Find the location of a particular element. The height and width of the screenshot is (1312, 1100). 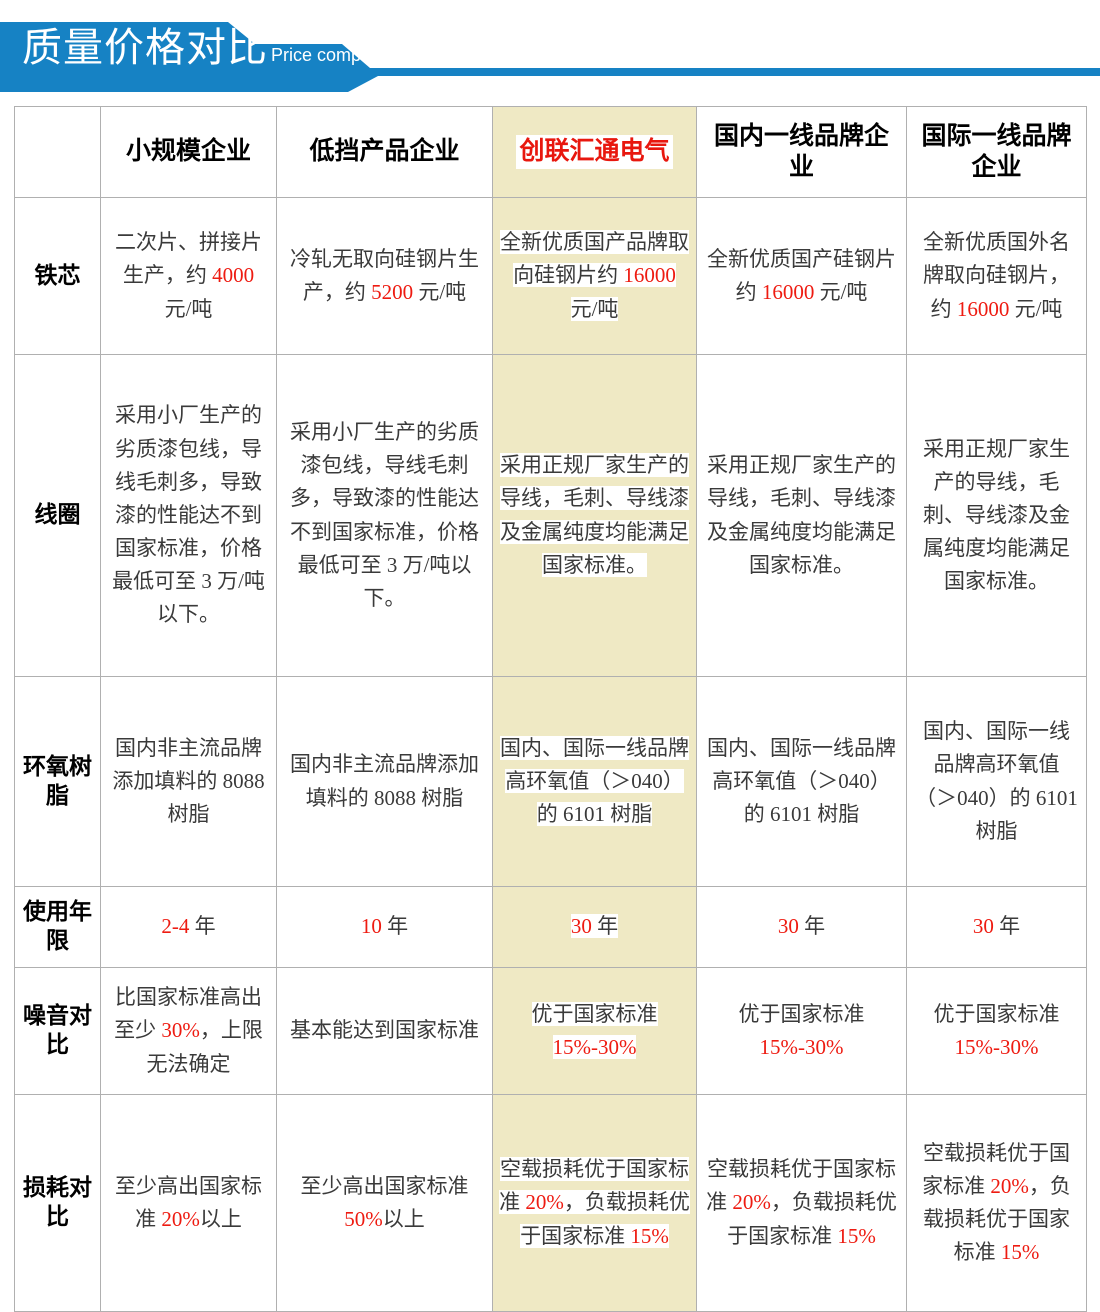

header-label: 小规模企业 is located at coordinates (188, 152).